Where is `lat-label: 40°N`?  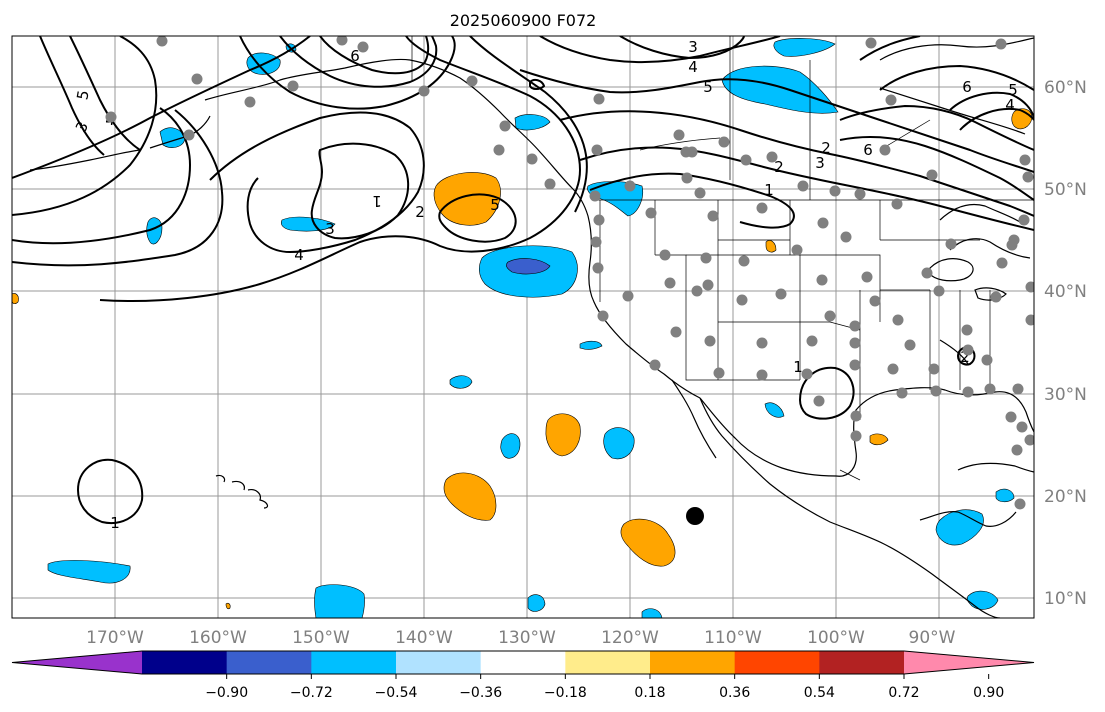 lat-label: 40°N is located at coordinates (1065, 292).